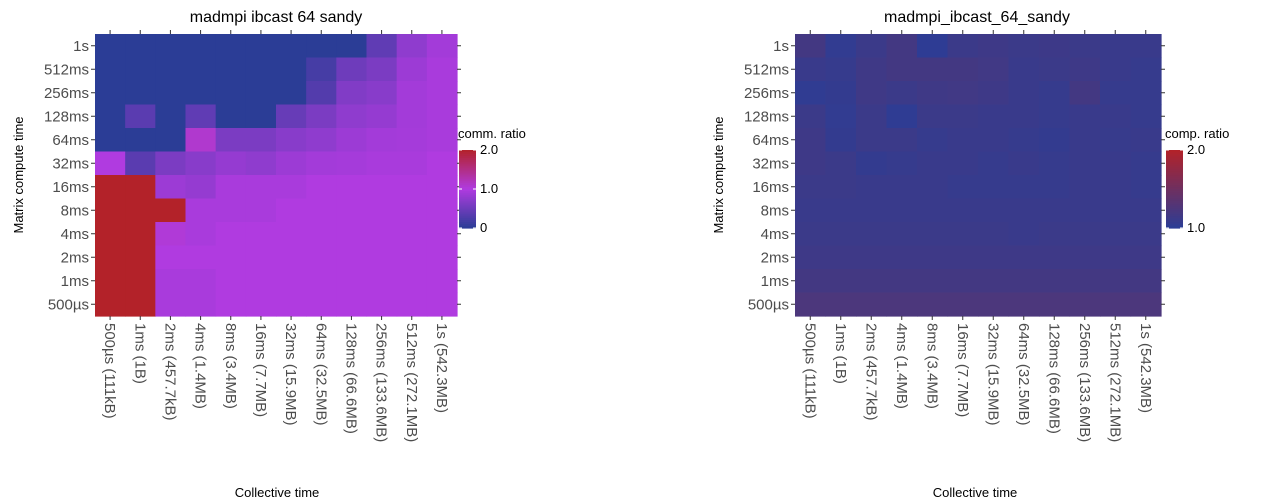  I want to click on x-tick-label: 8ms (3.4MB), so click(230, 366).